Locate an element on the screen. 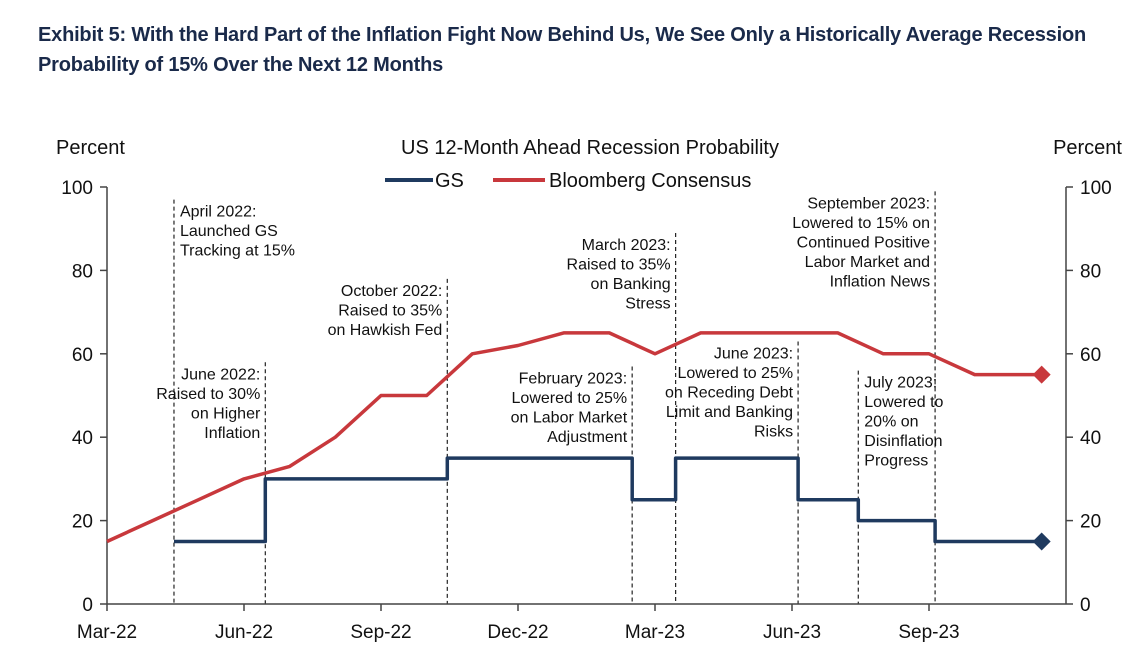 This screenshot has width=1143, height=666. x-tick-label: Mar-23 is located at coordinates (655, 632).